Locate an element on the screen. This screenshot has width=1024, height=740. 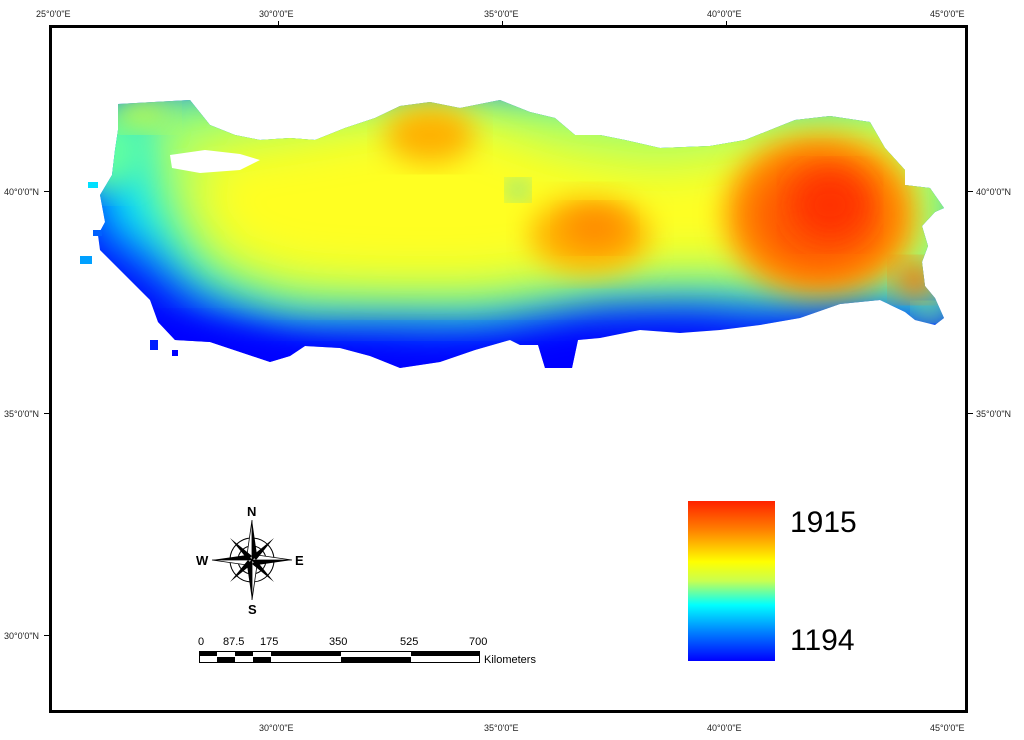
lat-label-right-40: 40°0'0"N is located at coordinates (994, 192).